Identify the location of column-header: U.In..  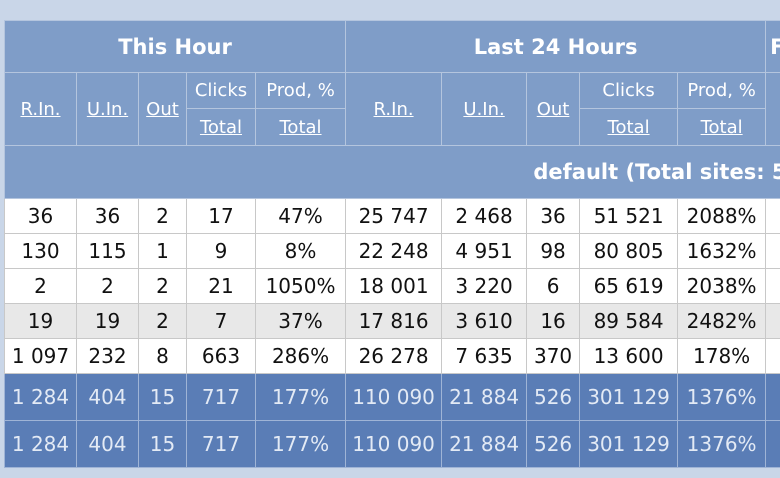
(107, 109).